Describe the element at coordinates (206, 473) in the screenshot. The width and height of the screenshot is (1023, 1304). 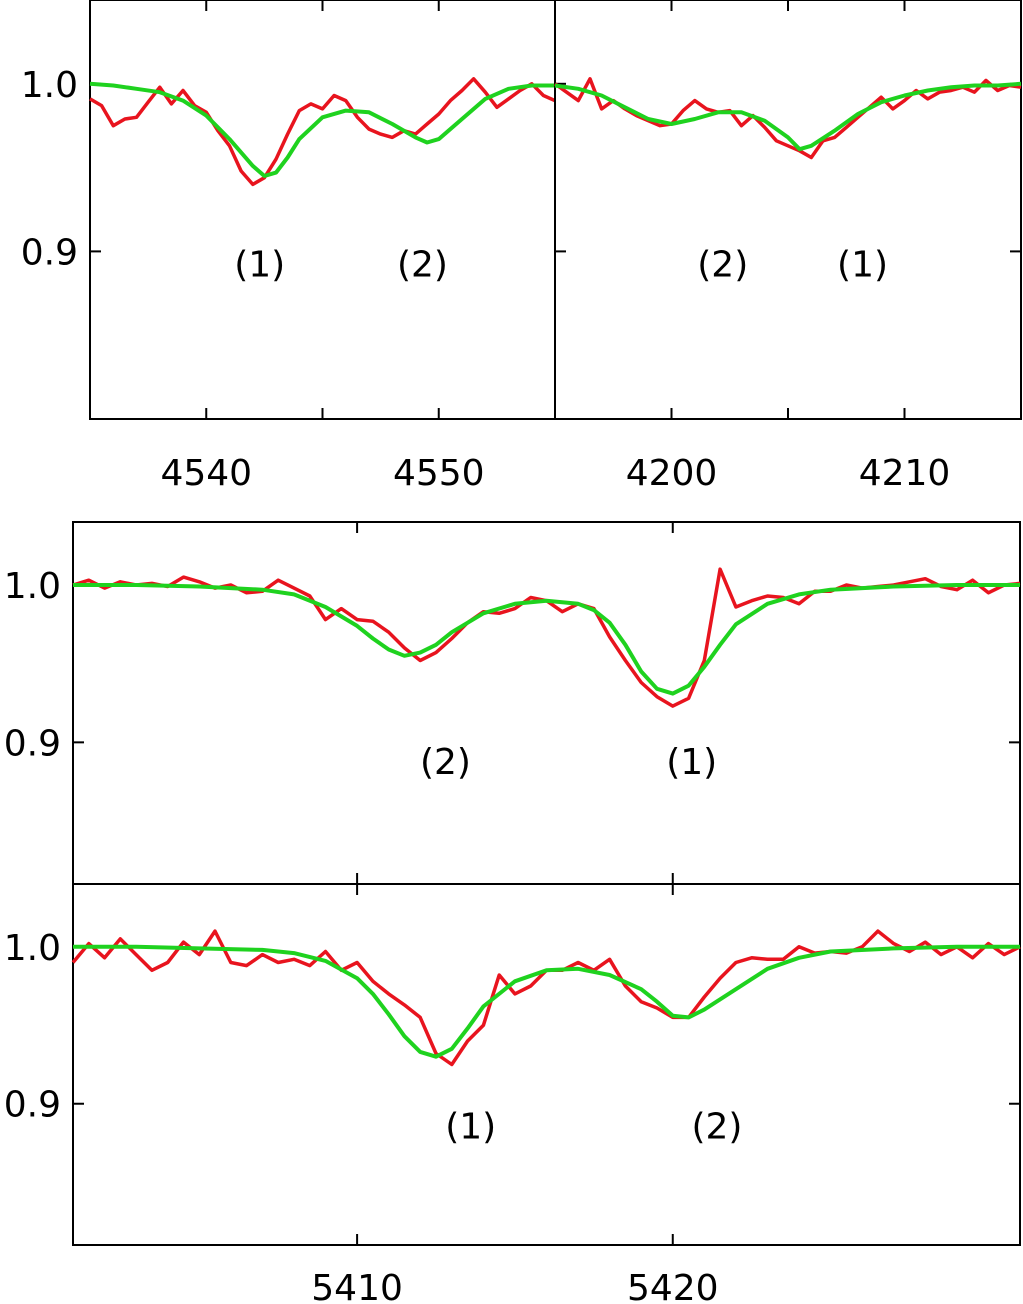
I see `x-tick-label: 4540` at that location.